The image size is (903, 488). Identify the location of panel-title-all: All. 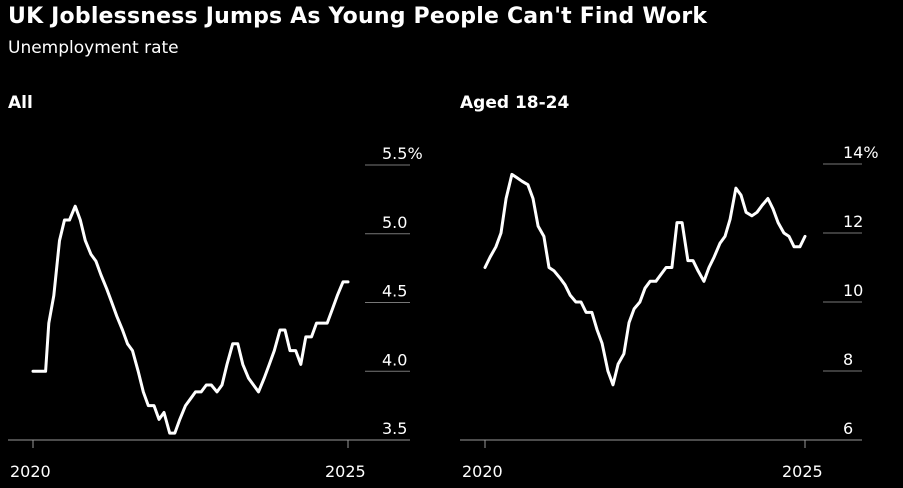
(20, 103).